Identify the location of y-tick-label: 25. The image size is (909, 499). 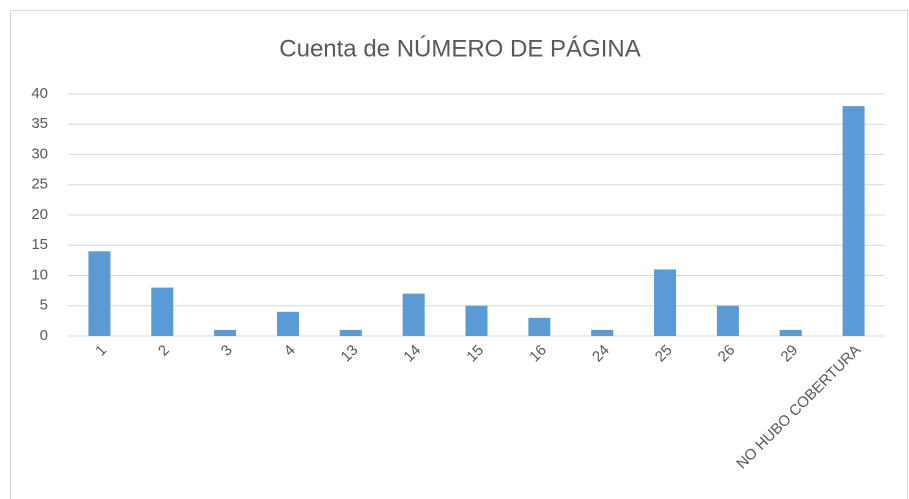
(39, 184).